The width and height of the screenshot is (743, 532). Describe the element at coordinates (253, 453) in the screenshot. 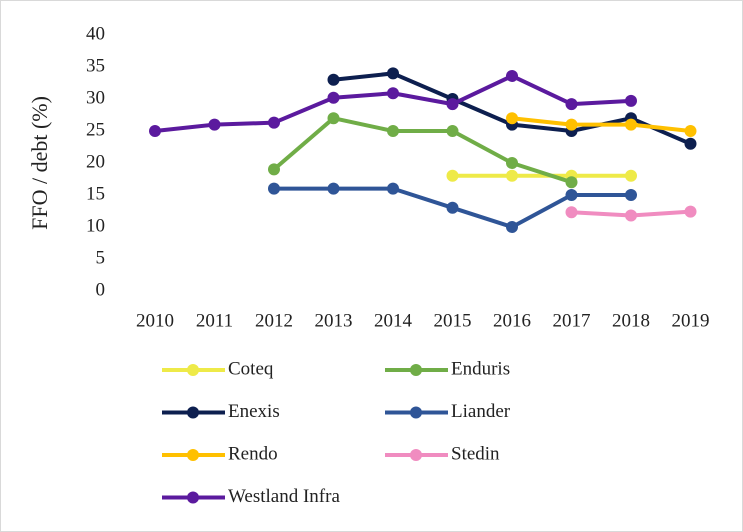

I see `legend-label: Rendo` at that location.